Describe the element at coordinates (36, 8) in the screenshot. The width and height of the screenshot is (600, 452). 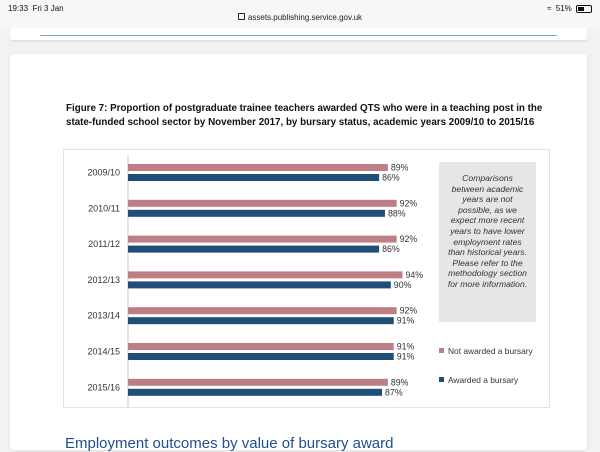
I see `status-time: 19:33 Fri 3 Jan` at that location.